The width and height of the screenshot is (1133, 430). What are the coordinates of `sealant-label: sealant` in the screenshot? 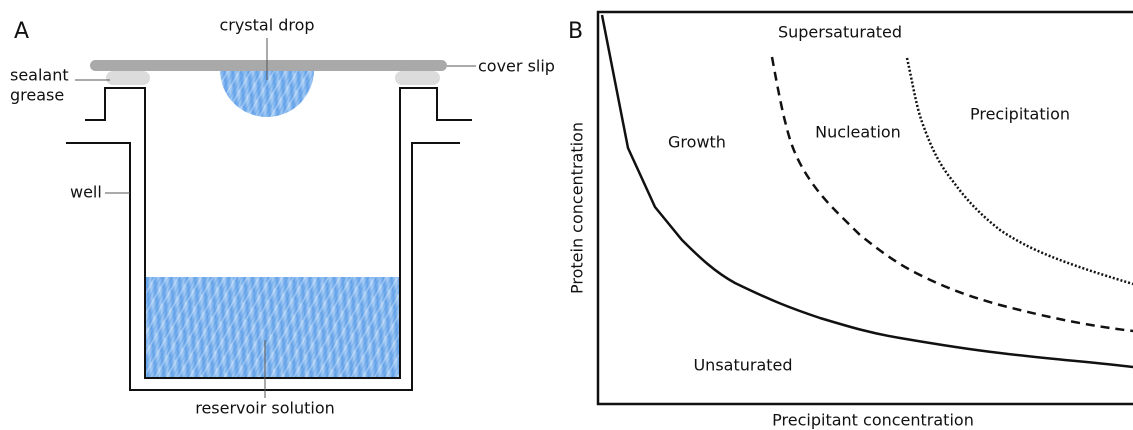 It's located at (39, 75).